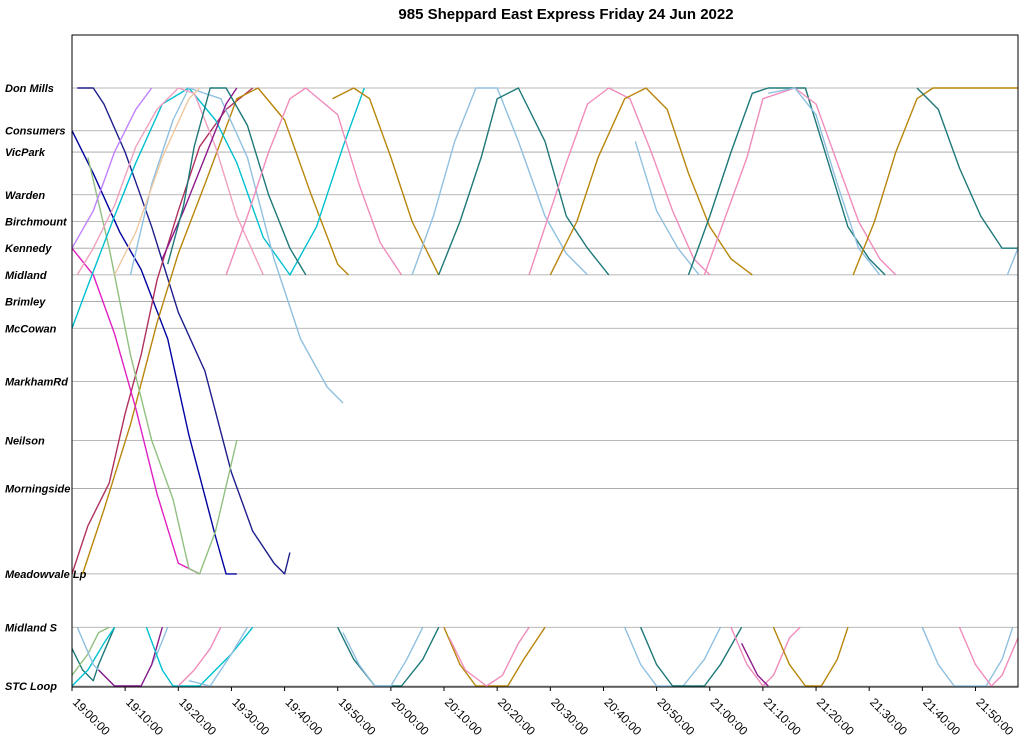 This screenshot has height=748, width=1024. What do you see at coordinates (25, 303) in the screenshot?
I see `stop-label: Brimley` at bounding box center [25, 303].